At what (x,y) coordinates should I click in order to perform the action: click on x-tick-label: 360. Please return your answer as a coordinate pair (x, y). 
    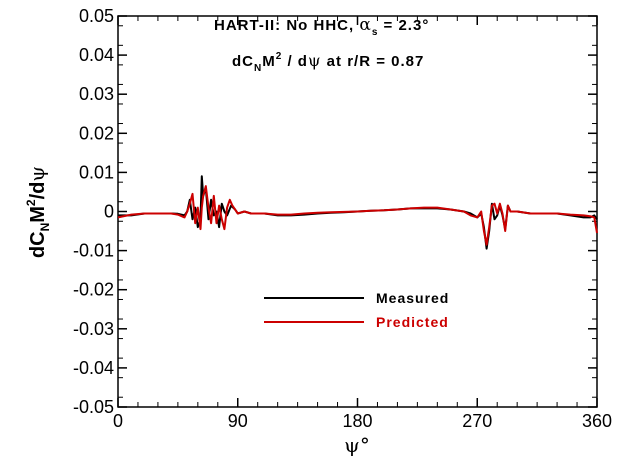
    Looking at the image, I should click on (597, 421).